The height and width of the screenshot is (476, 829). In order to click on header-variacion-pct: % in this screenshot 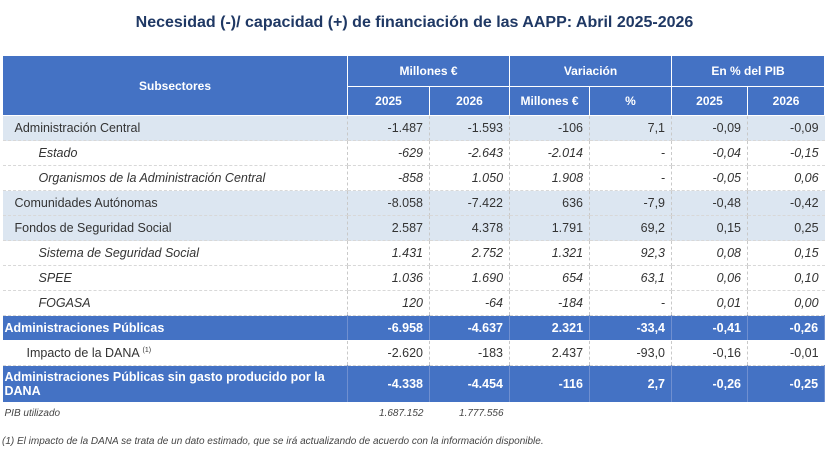, I will do `click(631, 101)`.